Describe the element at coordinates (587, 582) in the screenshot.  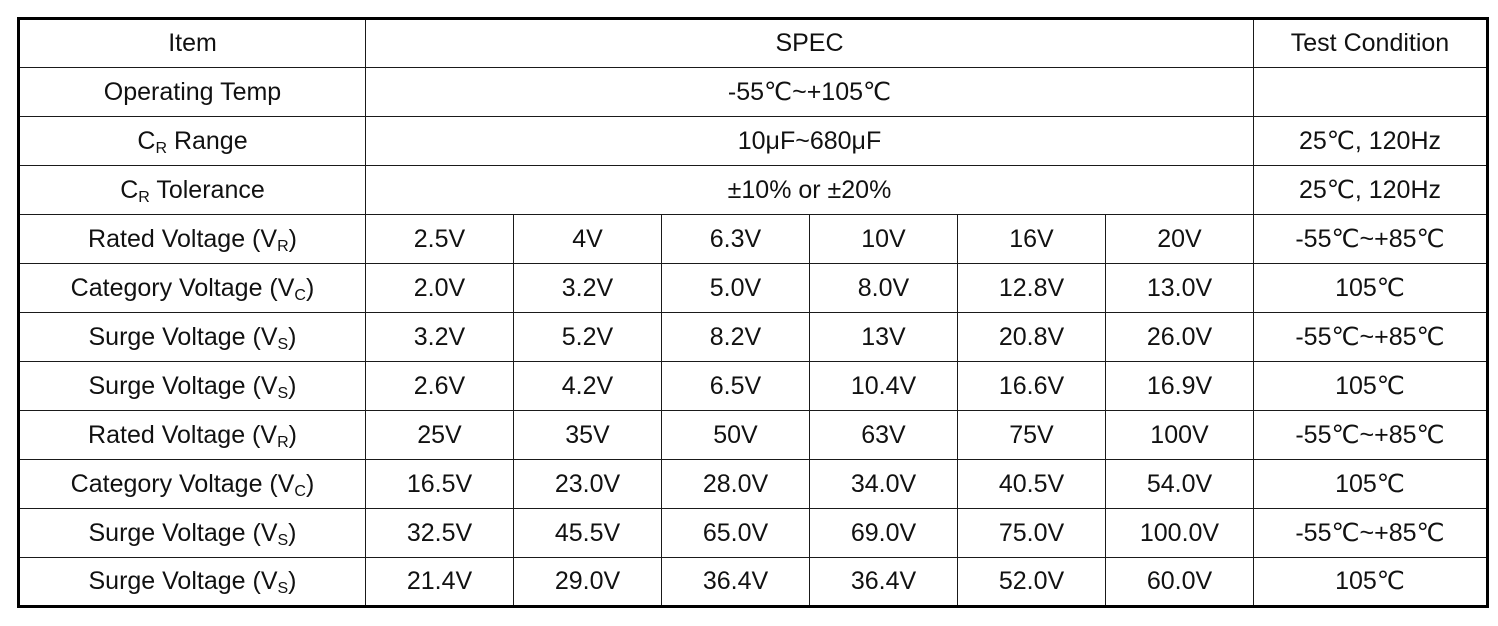
I see `table-cell: 29.0V` at that location.